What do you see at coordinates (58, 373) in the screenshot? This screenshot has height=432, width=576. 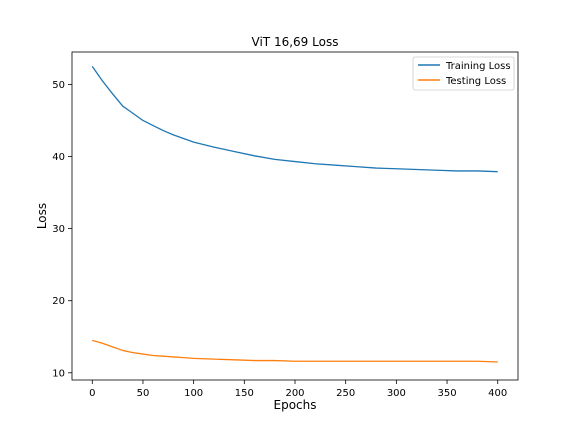 I see `y-tick-label: 10` at bounding box center [58, 373].